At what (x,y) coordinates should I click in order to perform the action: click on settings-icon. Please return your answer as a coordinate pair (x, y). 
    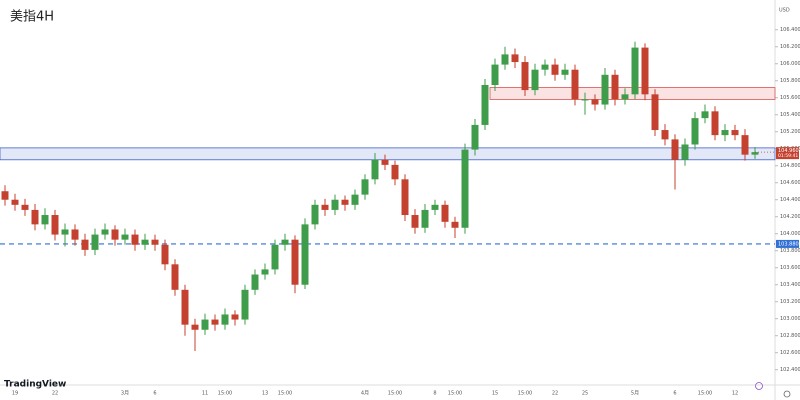
    Looking at the image, I should click on (787, 394).